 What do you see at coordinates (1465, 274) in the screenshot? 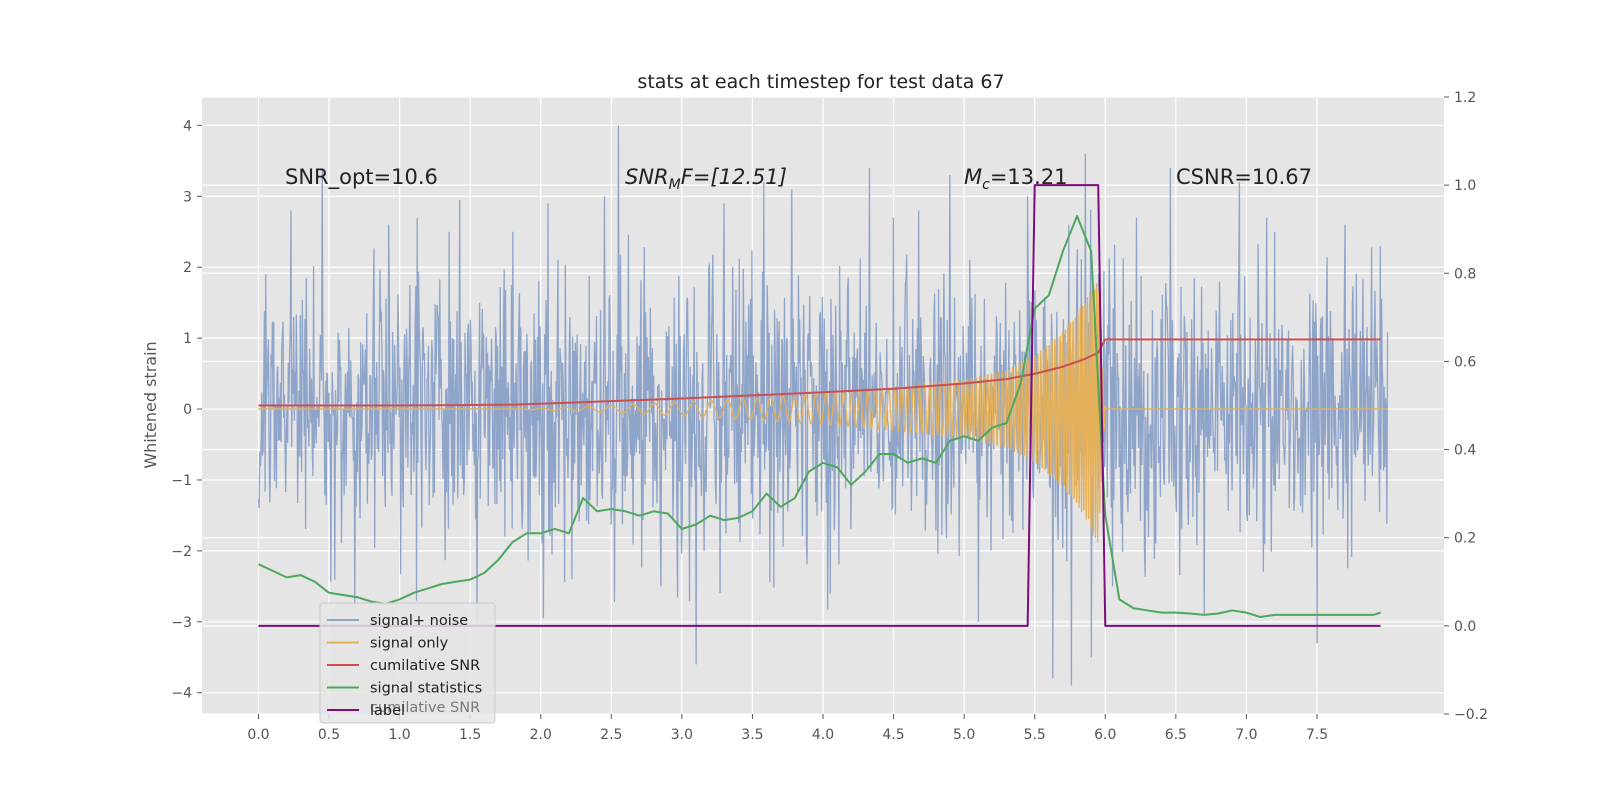
I see `y2-tick-label: 0.8` at bounding box center [1465, 274].